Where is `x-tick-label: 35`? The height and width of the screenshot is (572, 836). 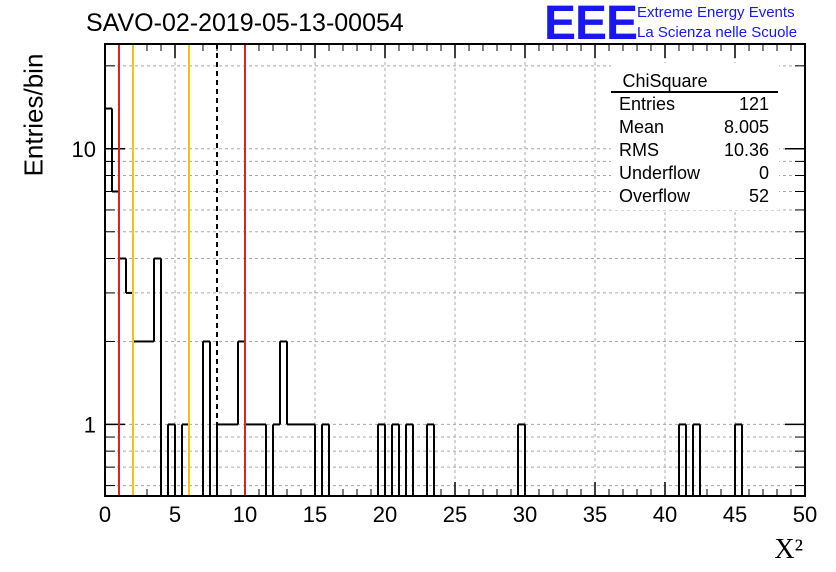 x-tick-label: 35 is located at coordinates (595, 514).